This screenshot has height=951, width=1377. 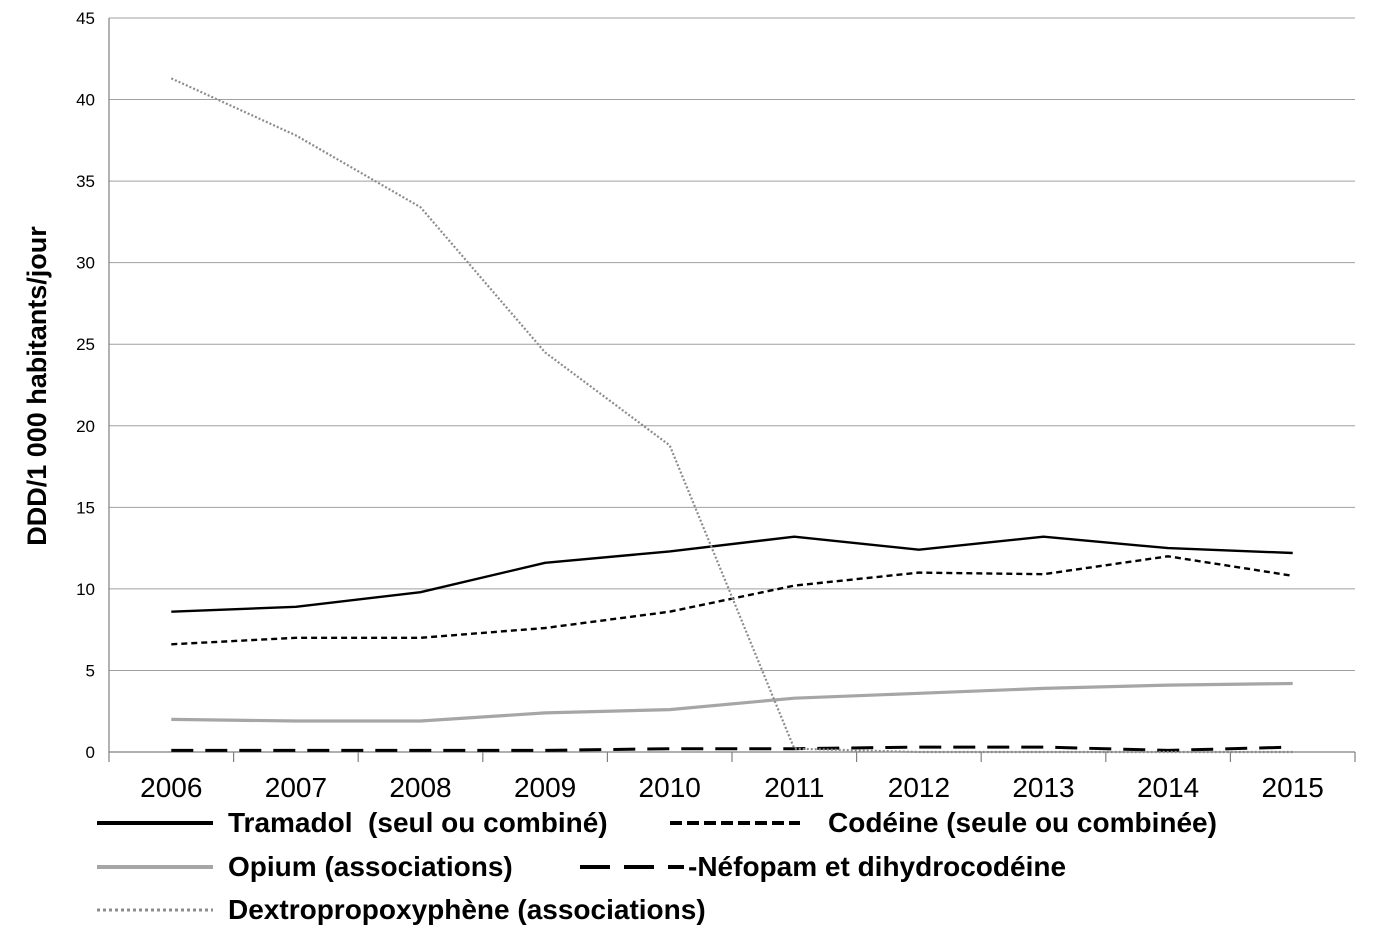 I want to click on y-tick-label: 5, so click(x=90, y=670).